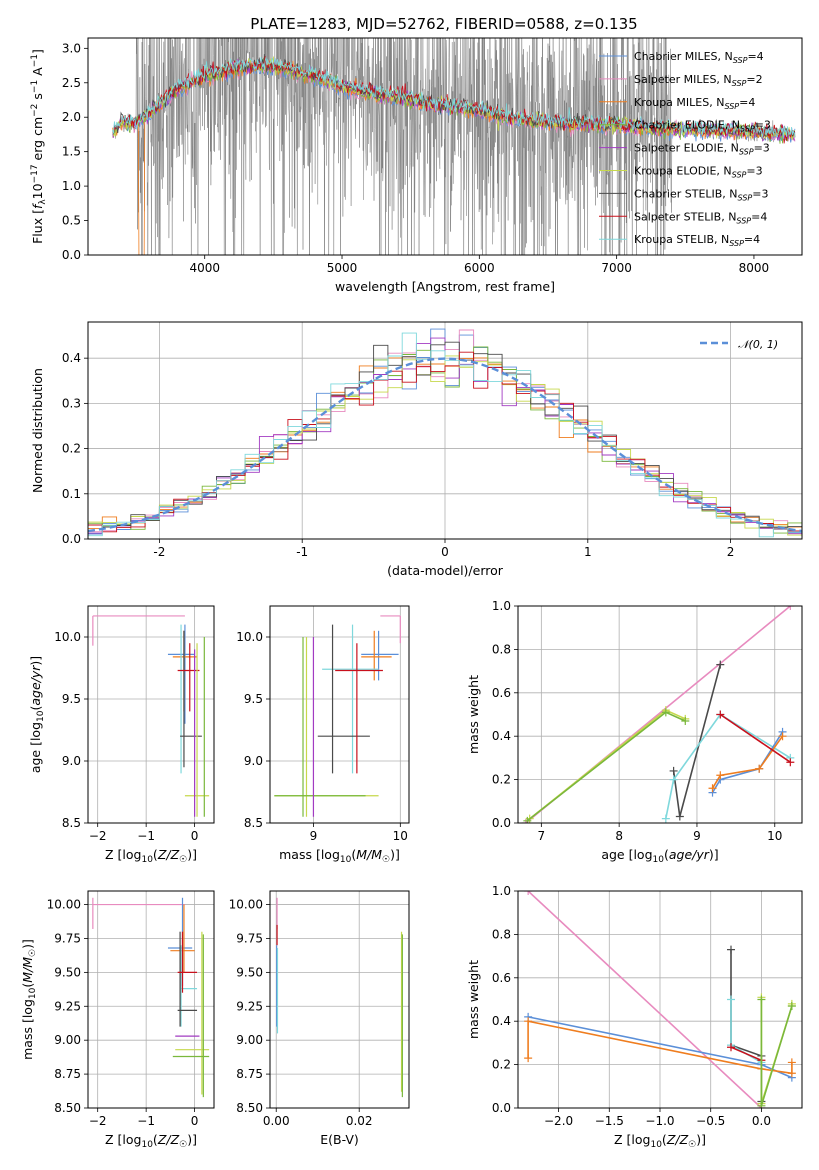  Describe the element at coordinates (660, 999) in the screenshot. I see `plot-area-weight-vs-z` at that location.